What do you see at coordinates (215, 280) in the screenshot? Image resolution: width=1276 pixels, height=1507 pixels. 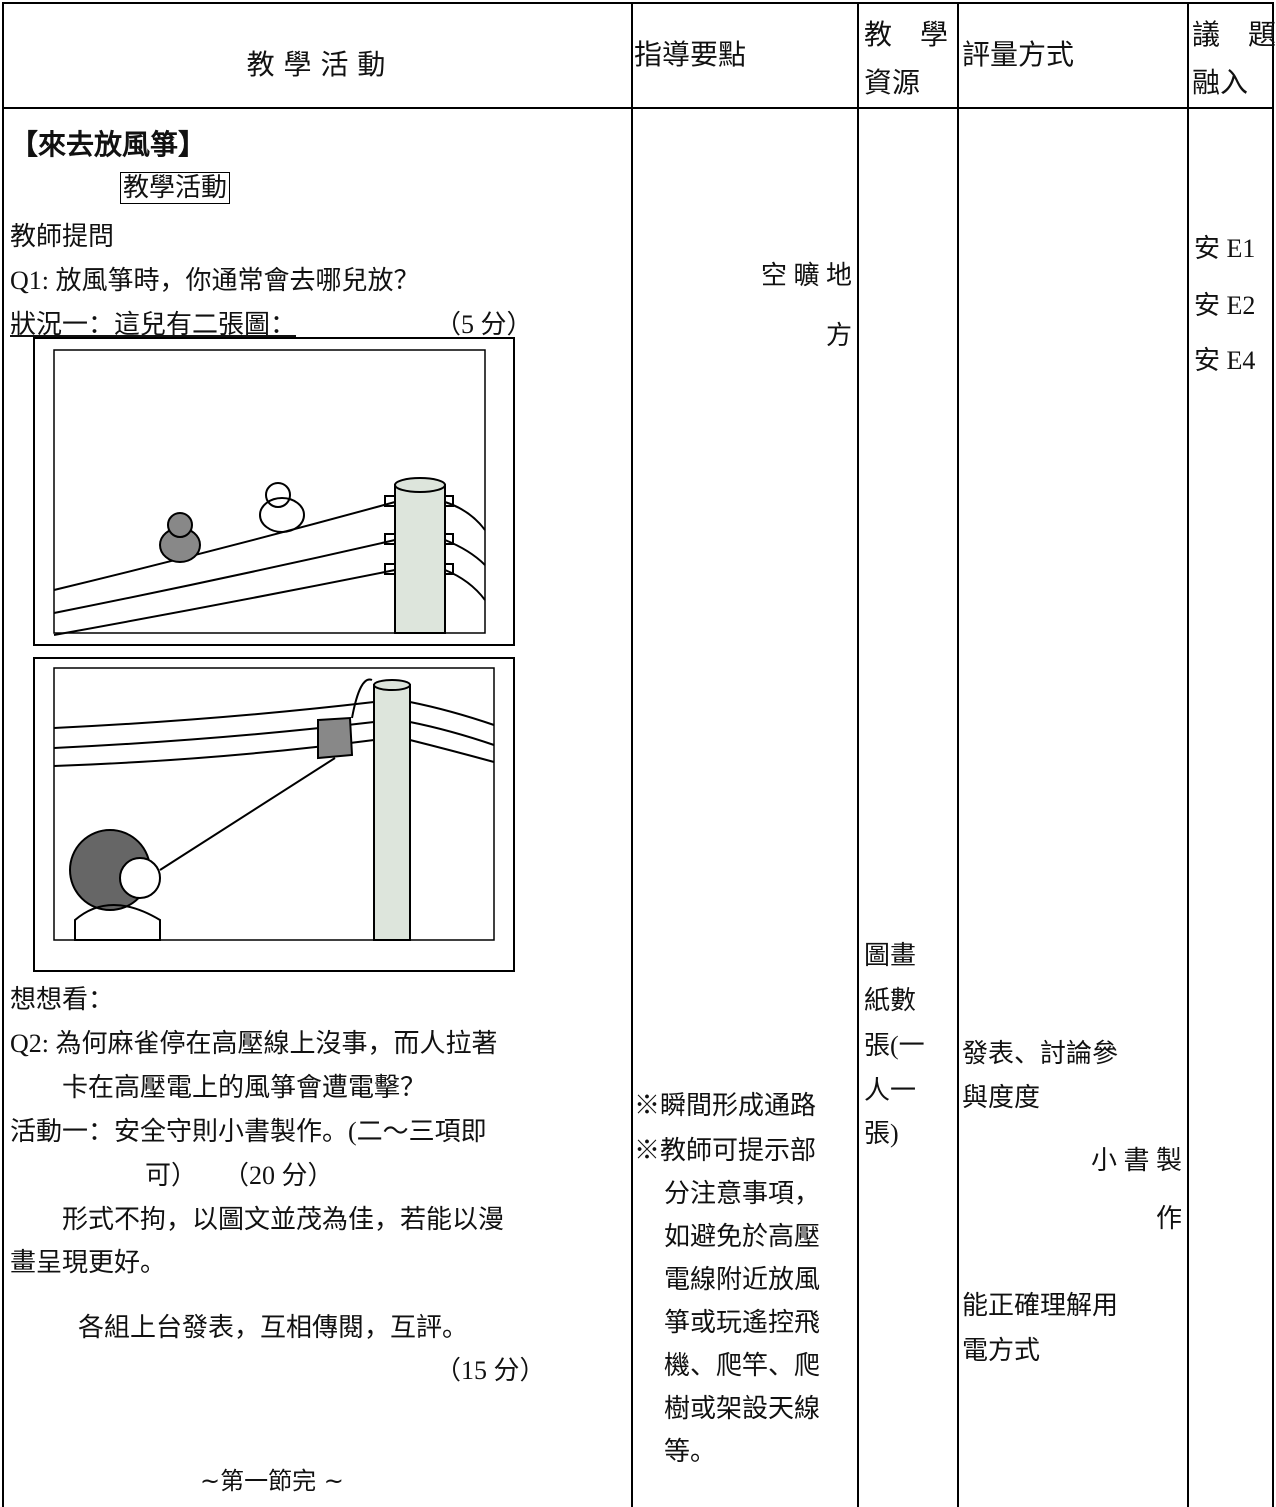 I see `text-line: Q1: 放風箏時，你通常會去哪兒放？` at bounding box center [215, 280].